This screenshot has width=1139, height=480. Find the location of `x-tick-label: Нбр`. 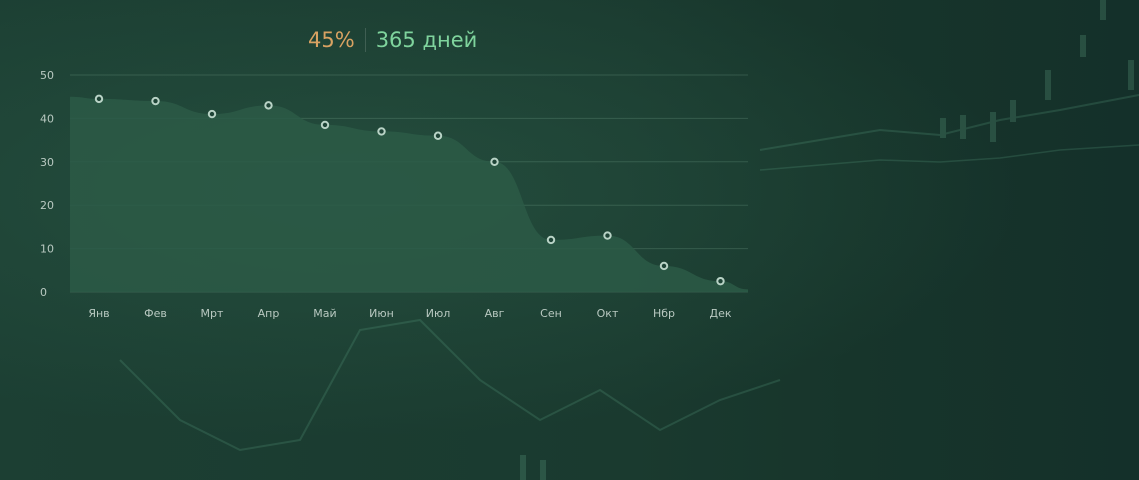

x-tick-label: Нбр is located at coordinates (664, 313).